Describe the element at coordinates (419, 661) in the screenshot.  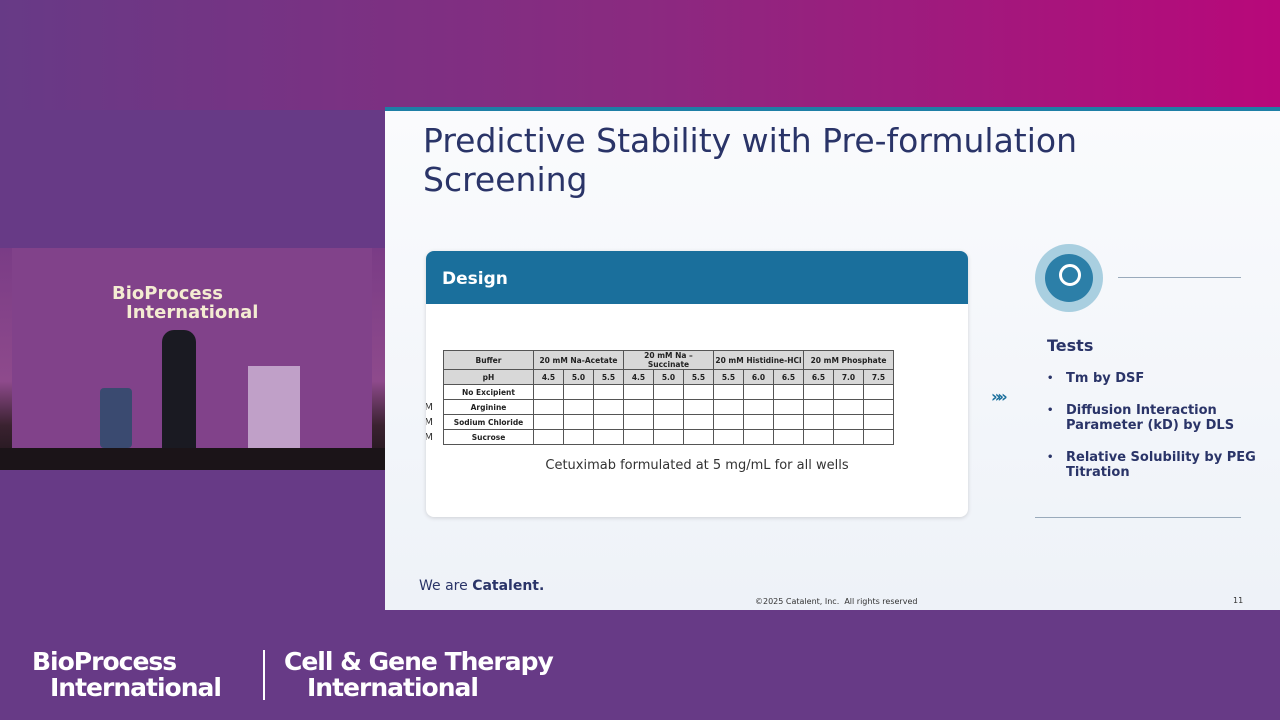
I see `logo-line: Cell & Gene Therapy` at that location.